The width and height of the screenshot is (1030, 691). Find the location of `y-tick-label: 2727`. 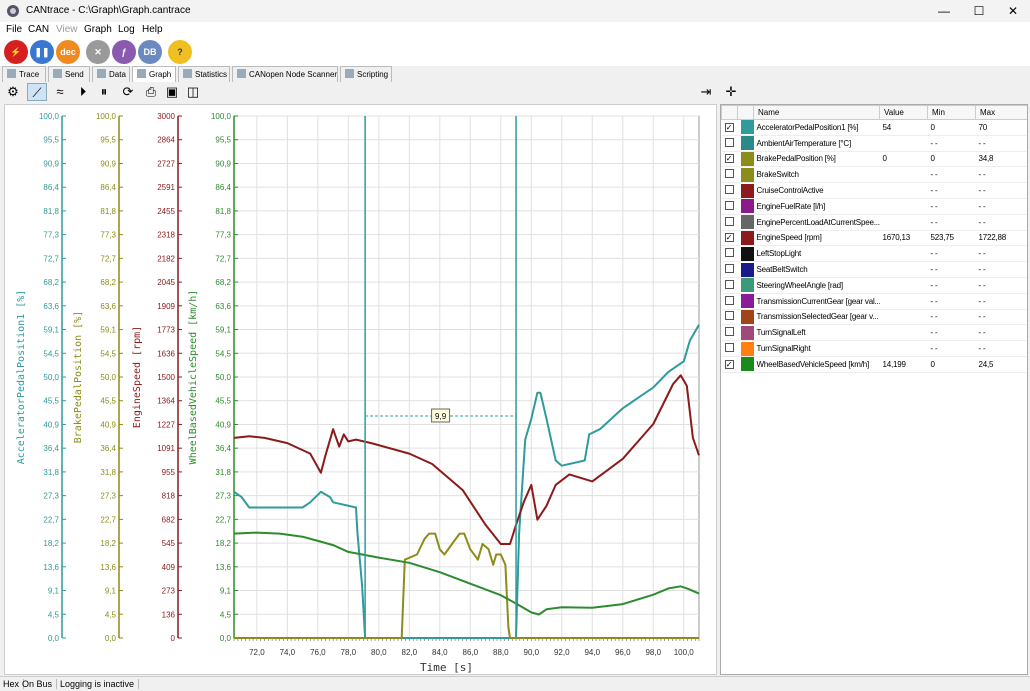

y-tick-label: 2727 is located at coordinates (166, 163).